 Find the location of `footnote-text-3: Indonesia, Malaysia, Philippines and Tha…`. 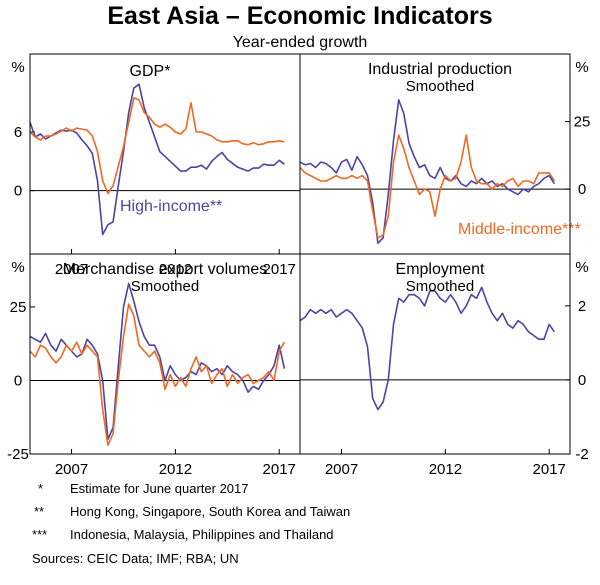

footnote-text-3: Indonesia, Malaysia, Philippines and Tha… is located at coordinates (202, 534).